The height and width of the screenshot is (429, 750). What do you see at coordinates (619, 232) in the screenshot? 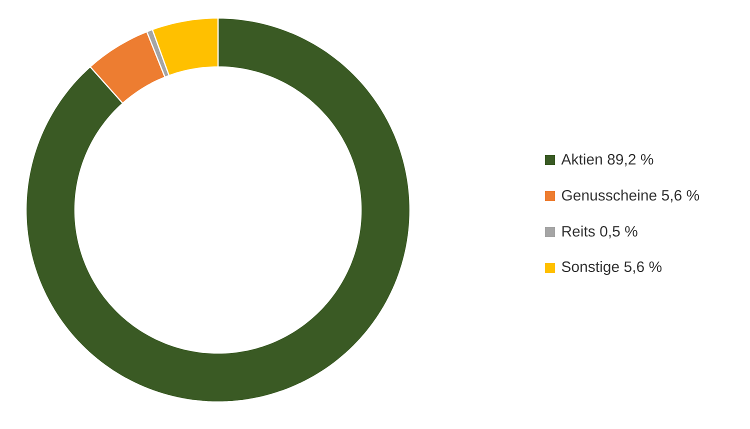
I see `data-label: 0,5 %` at bounding box center [619, 232].